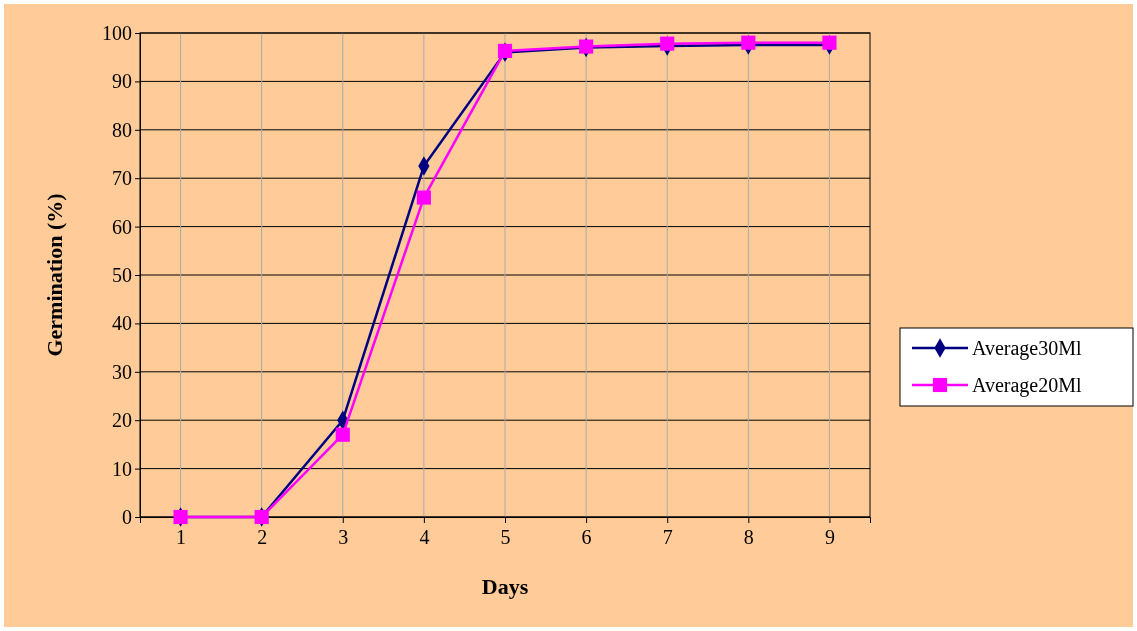  I want to click on x-tick-label: 2, so click(262, 537).